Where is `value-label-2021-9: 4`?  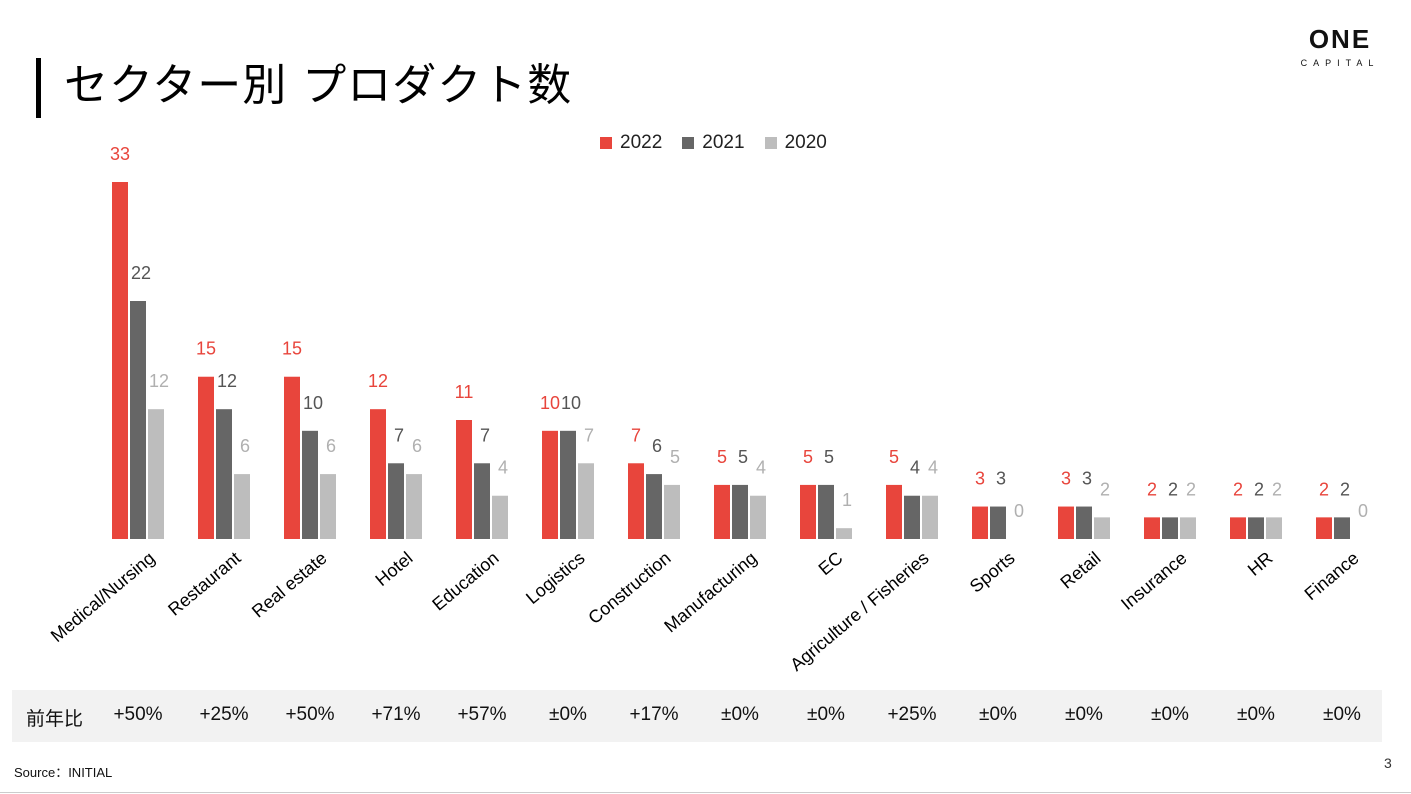
value-label-2021-9: 4 is located at coordinates (915, 468).